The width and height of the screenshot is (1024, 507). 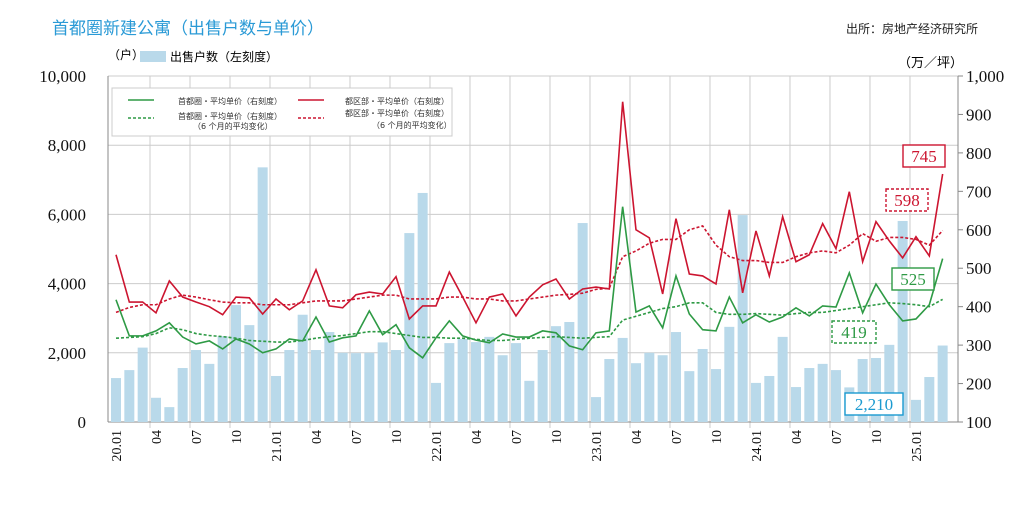 What do you see at coordinates (911, 29) in the screenshot?
I see `source-note: 出所：房地产经济研究所` at bounding box center [911, 29].